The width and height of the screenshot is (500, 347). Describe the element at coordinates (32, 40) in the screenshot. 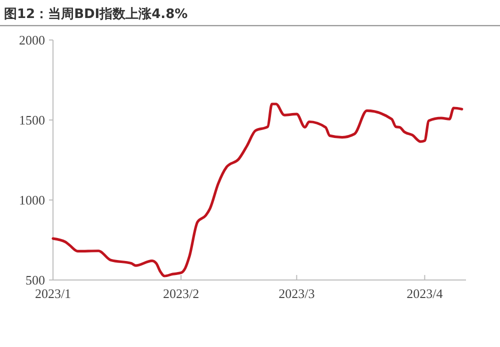

I see `y-tick-label: 2000` at that location.